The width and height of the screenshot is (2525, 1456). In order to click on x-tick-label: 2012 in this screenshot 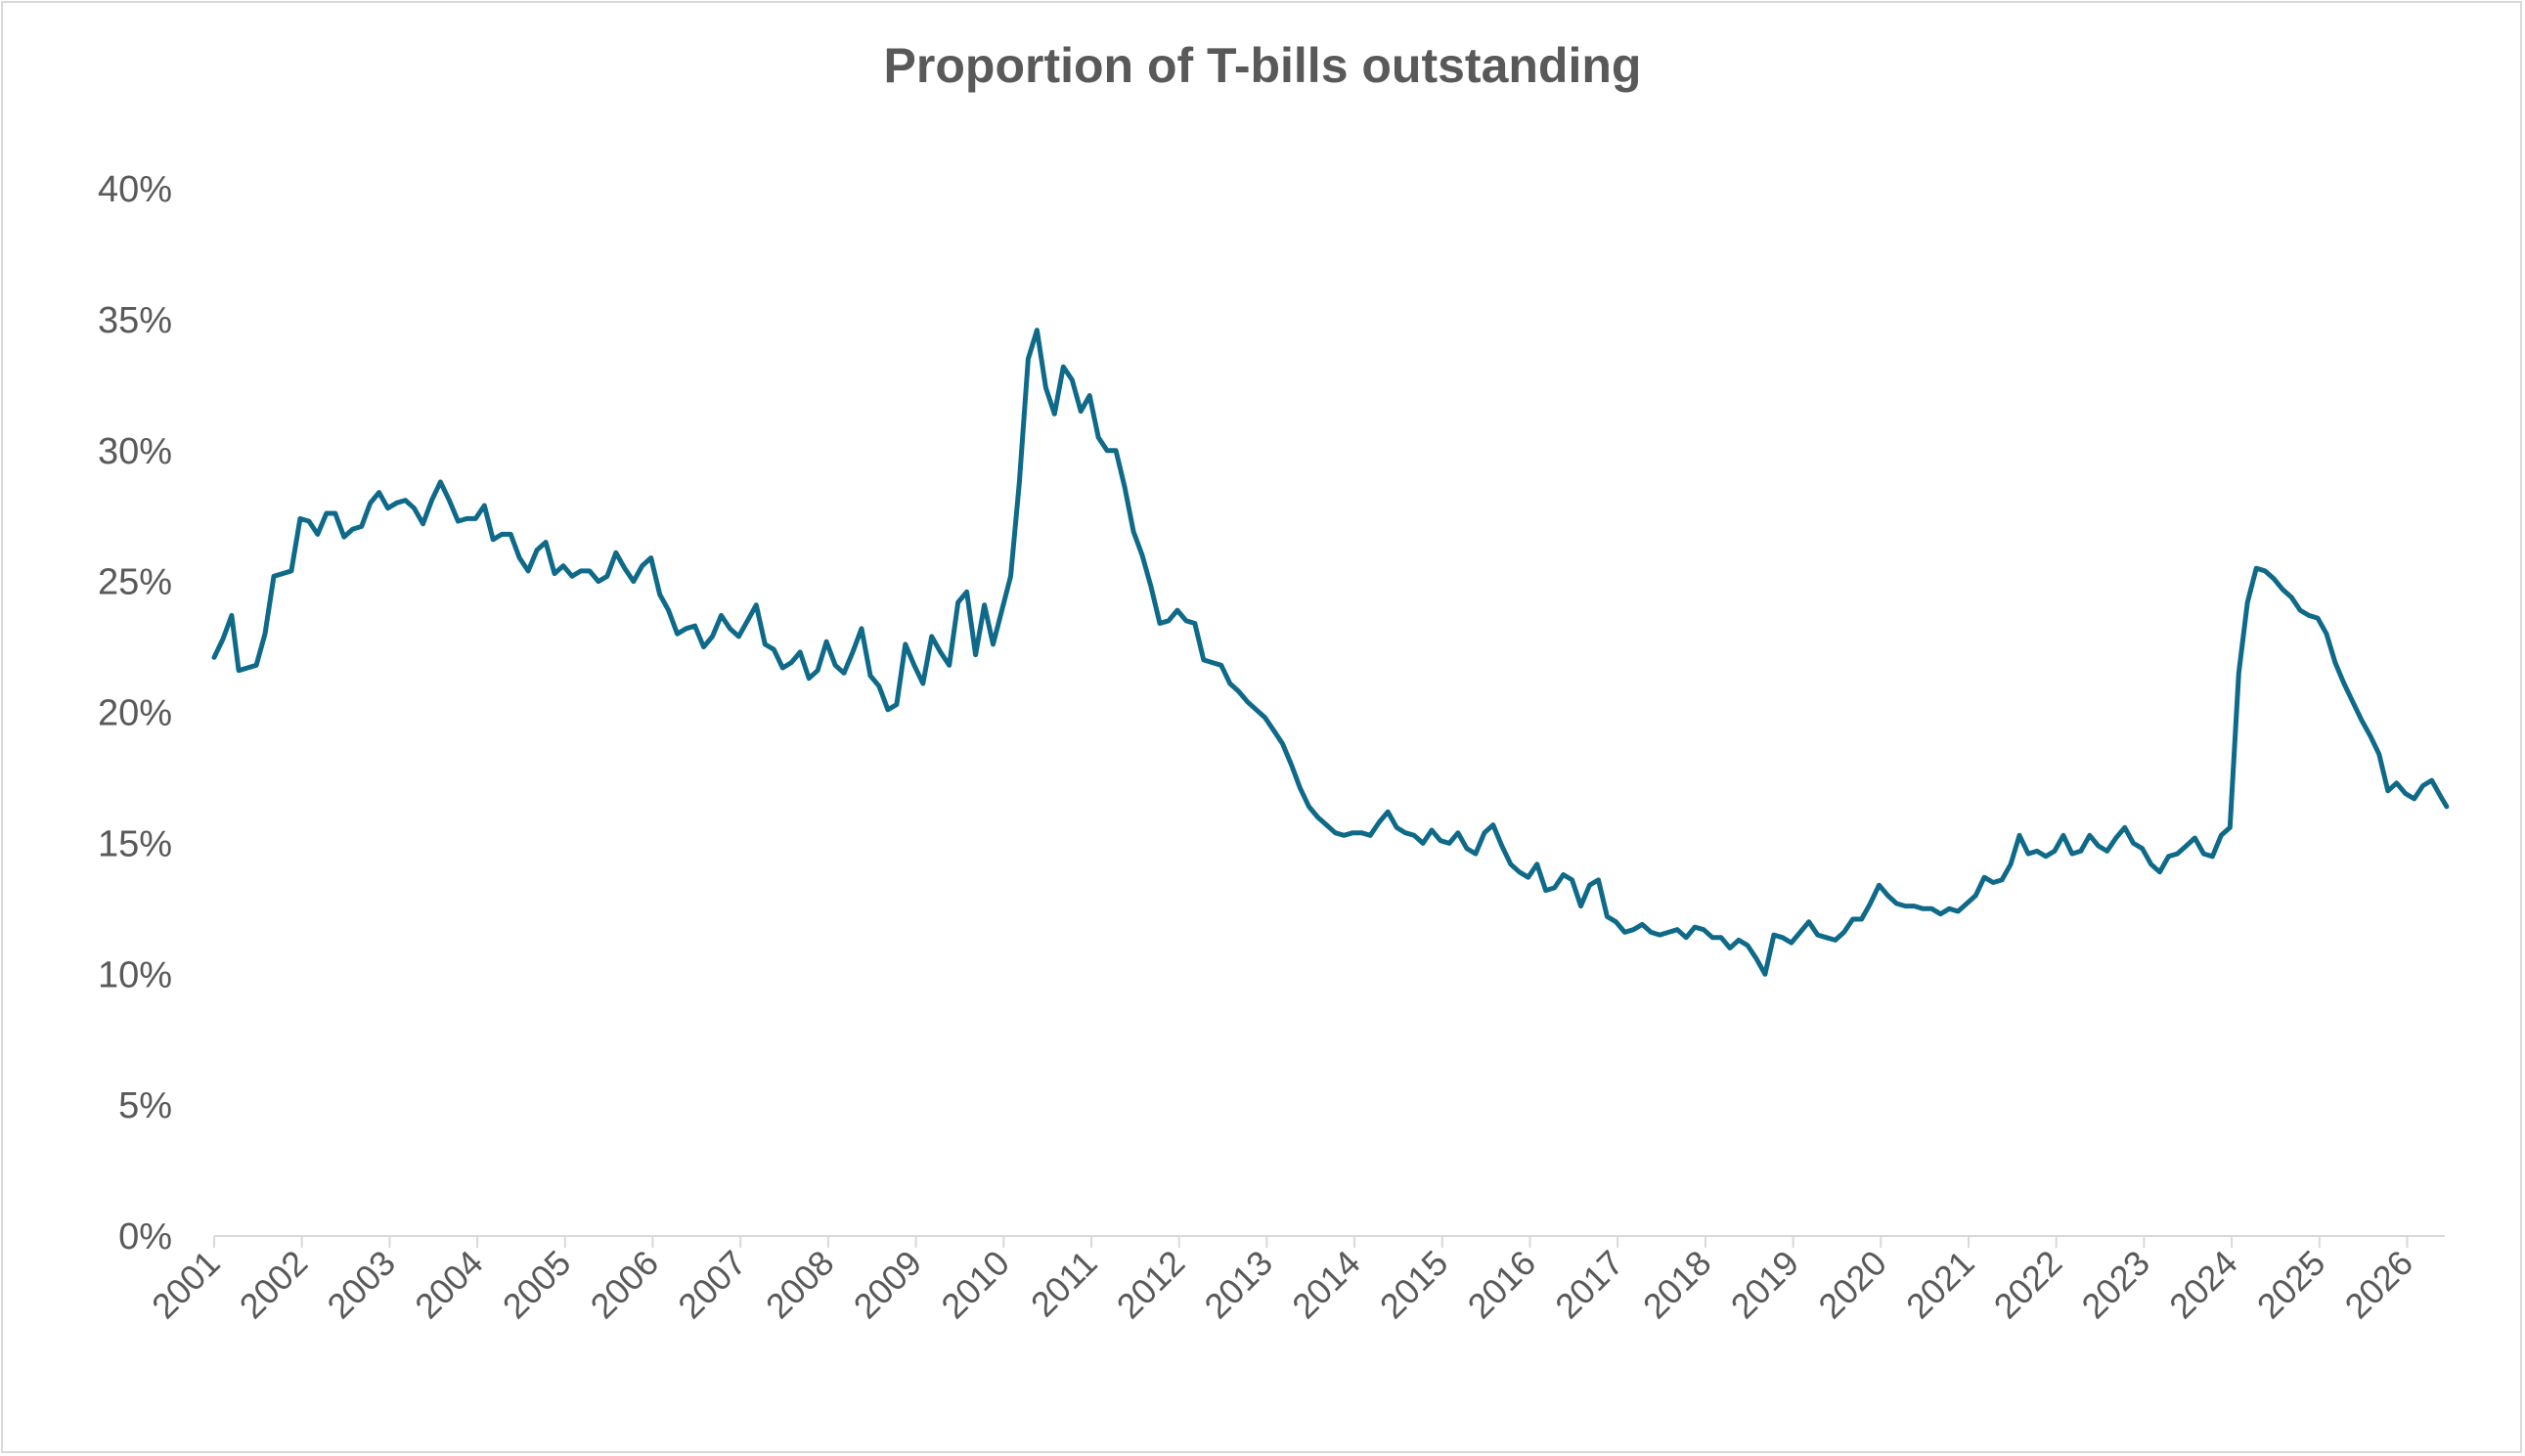, I will do `click(1151, 1285)`.